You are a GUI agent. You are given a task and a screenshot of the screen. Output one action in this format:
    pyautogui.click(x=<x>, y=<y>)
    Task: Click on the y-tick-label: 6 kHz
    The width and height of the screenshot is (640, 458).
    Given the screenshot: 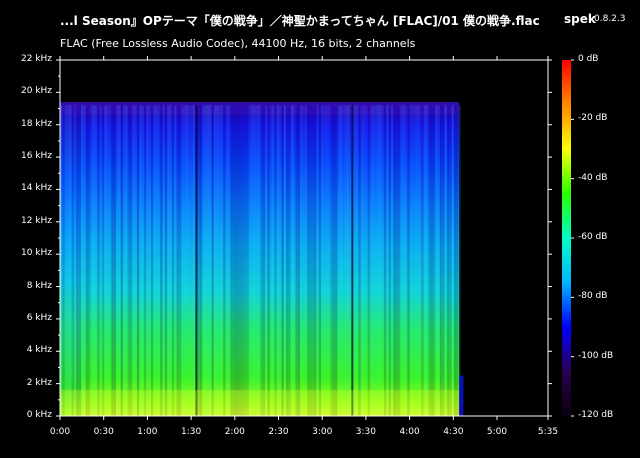 What is the action you would take?
    pyautogui.click(x=39, y=317)
    